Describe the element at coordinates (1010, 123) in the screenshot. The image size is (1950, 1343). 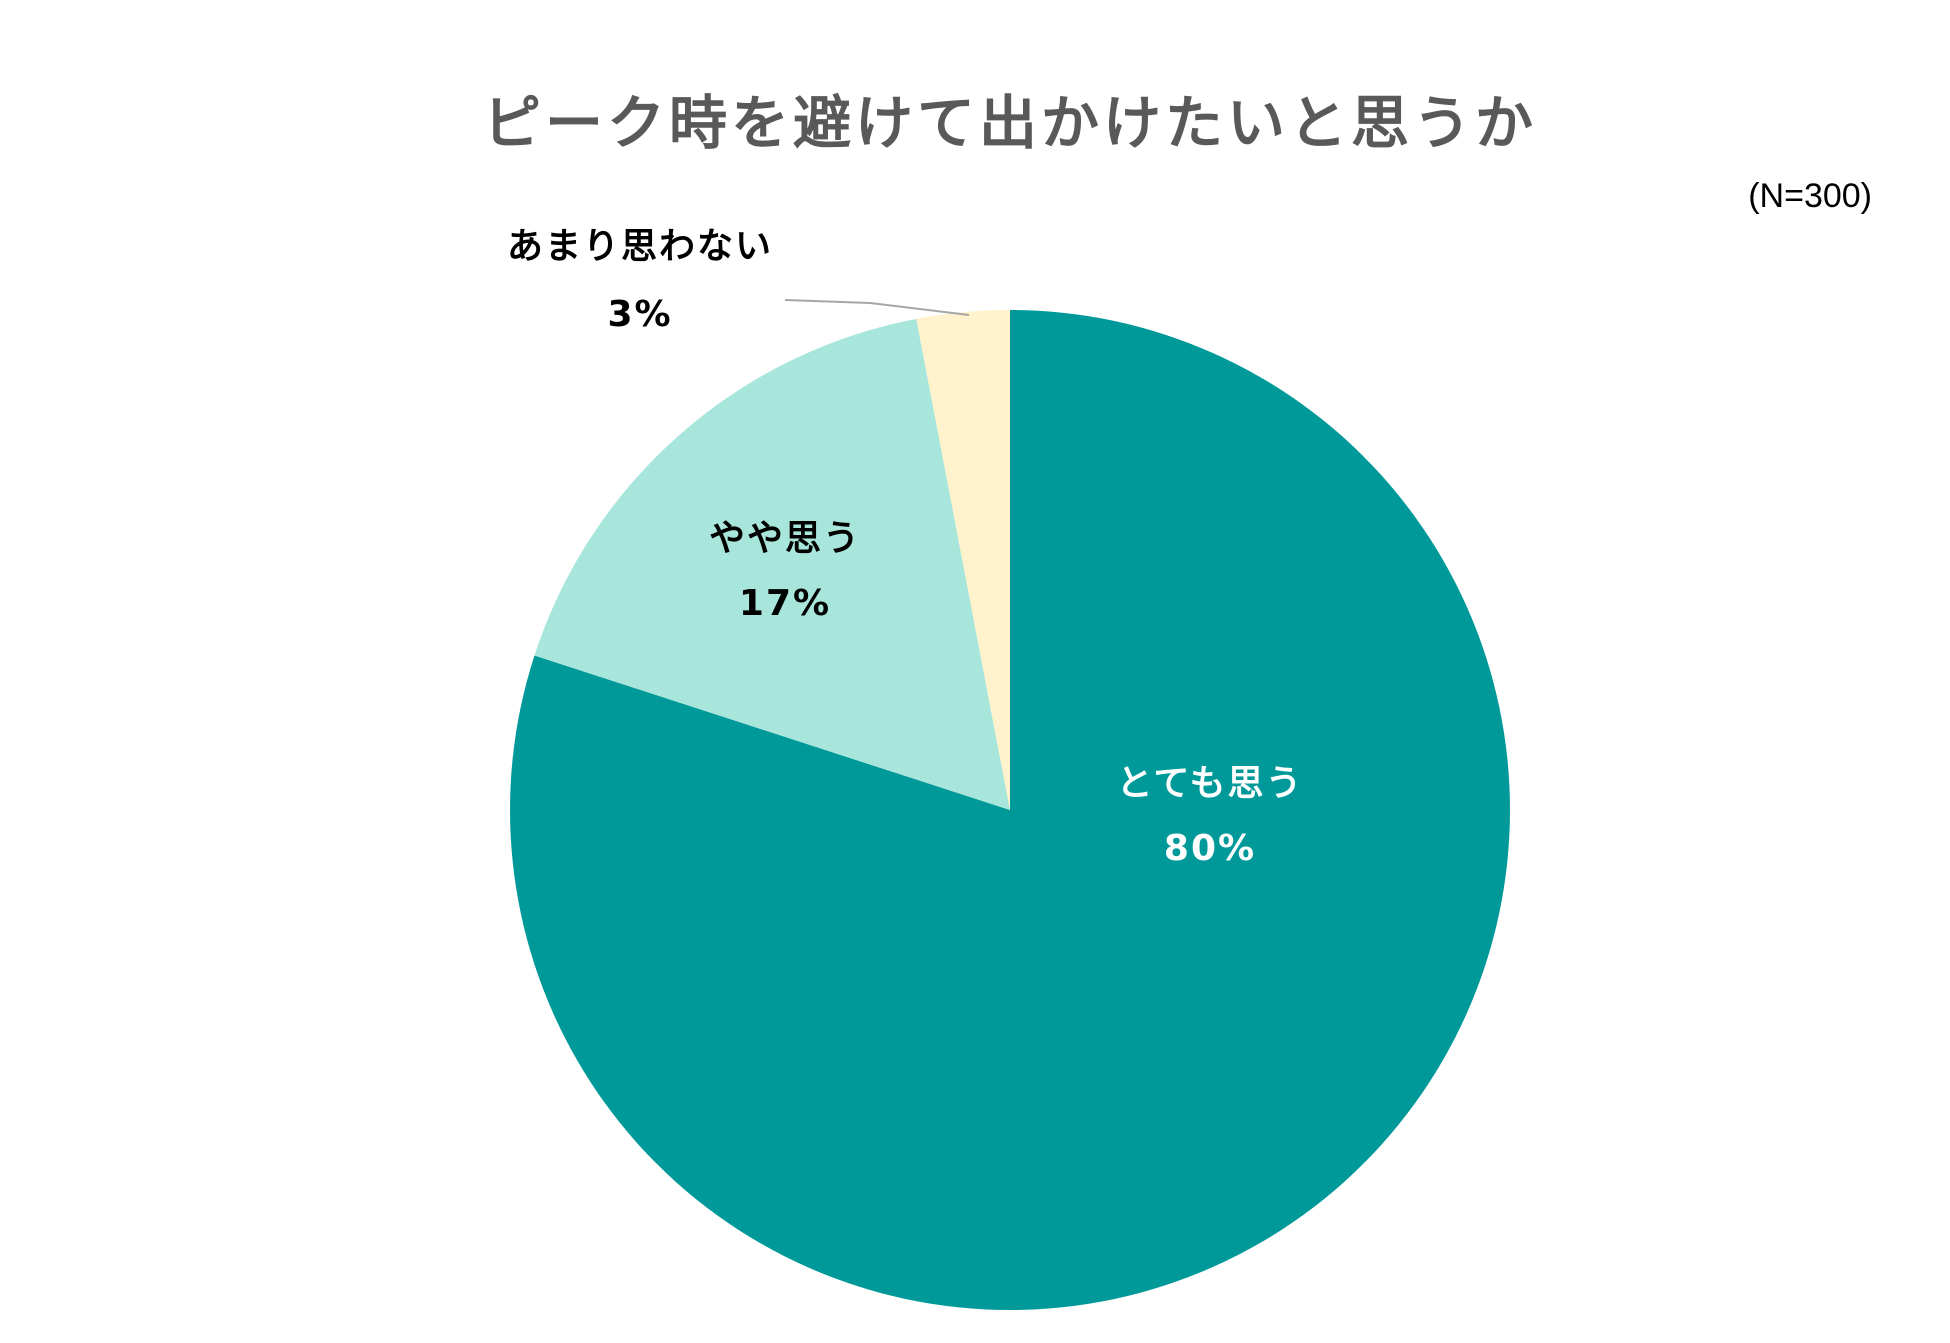
I see `chart-title: ピーク時を避けて出かけたいと思うか` at that location.